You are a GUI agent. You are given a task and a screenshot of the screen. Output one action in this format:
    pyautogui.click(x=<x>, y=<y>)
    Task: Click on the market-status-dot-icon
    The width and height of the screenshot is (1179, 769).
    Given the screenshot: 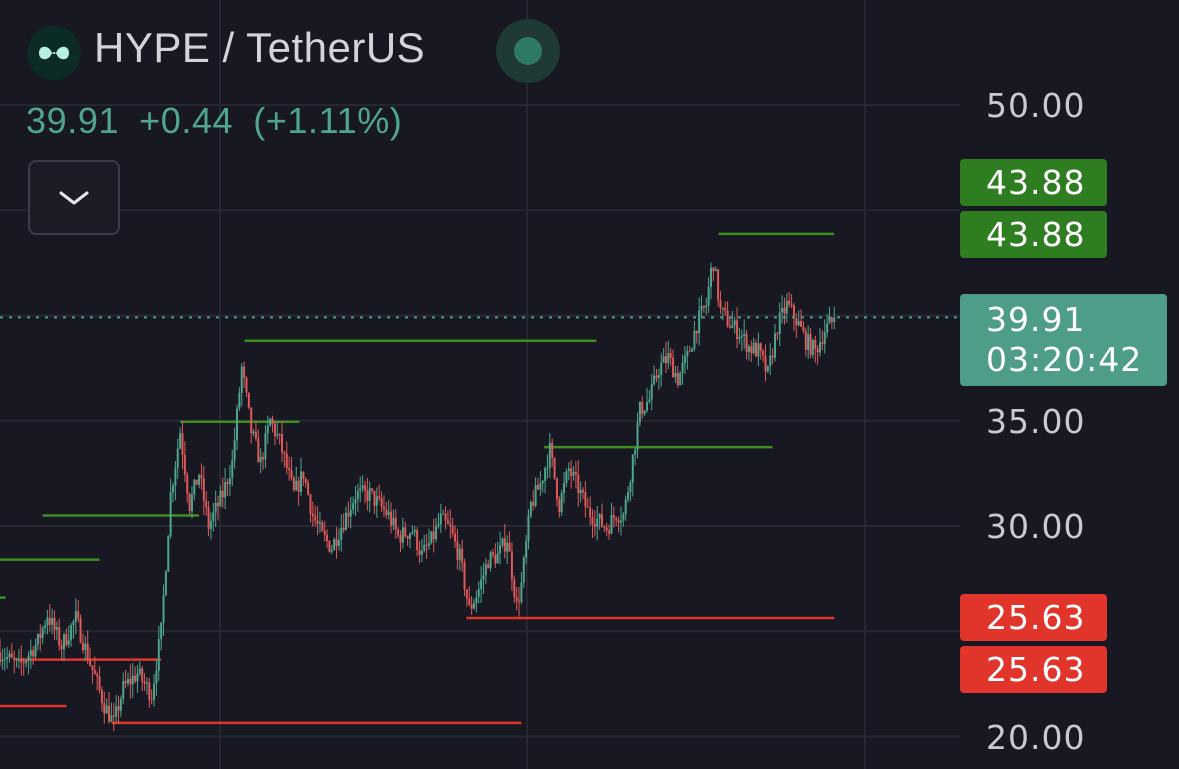 What is the action you would take?
    pyautogui.click(x=528, y=51)
    